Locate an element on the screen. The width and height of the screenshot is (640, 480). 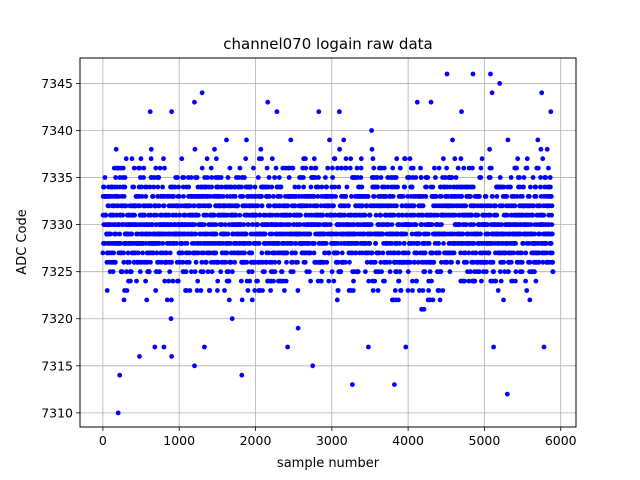
y-axis-label: ADC Code is located at coordinates (22, 241).